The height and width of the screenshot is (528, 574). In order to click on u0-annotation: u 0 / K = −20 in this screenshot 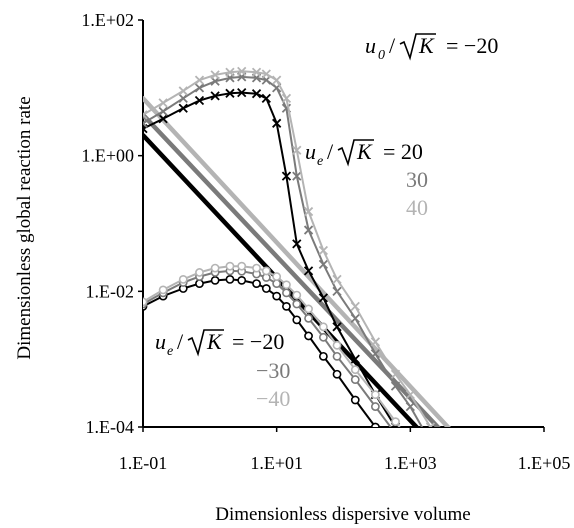, I will do `click(431, 48)`.